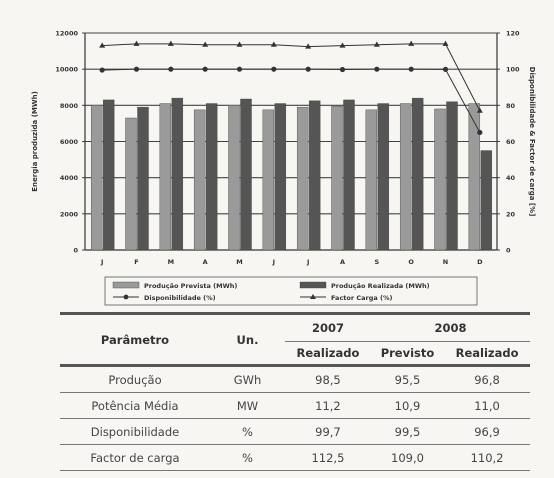 The height and width of the screenshot is (478, 554). Describe the element at coordinates (407, 405) in the screenshot. I see `cell-previsto-2008: 10,9` at that location.